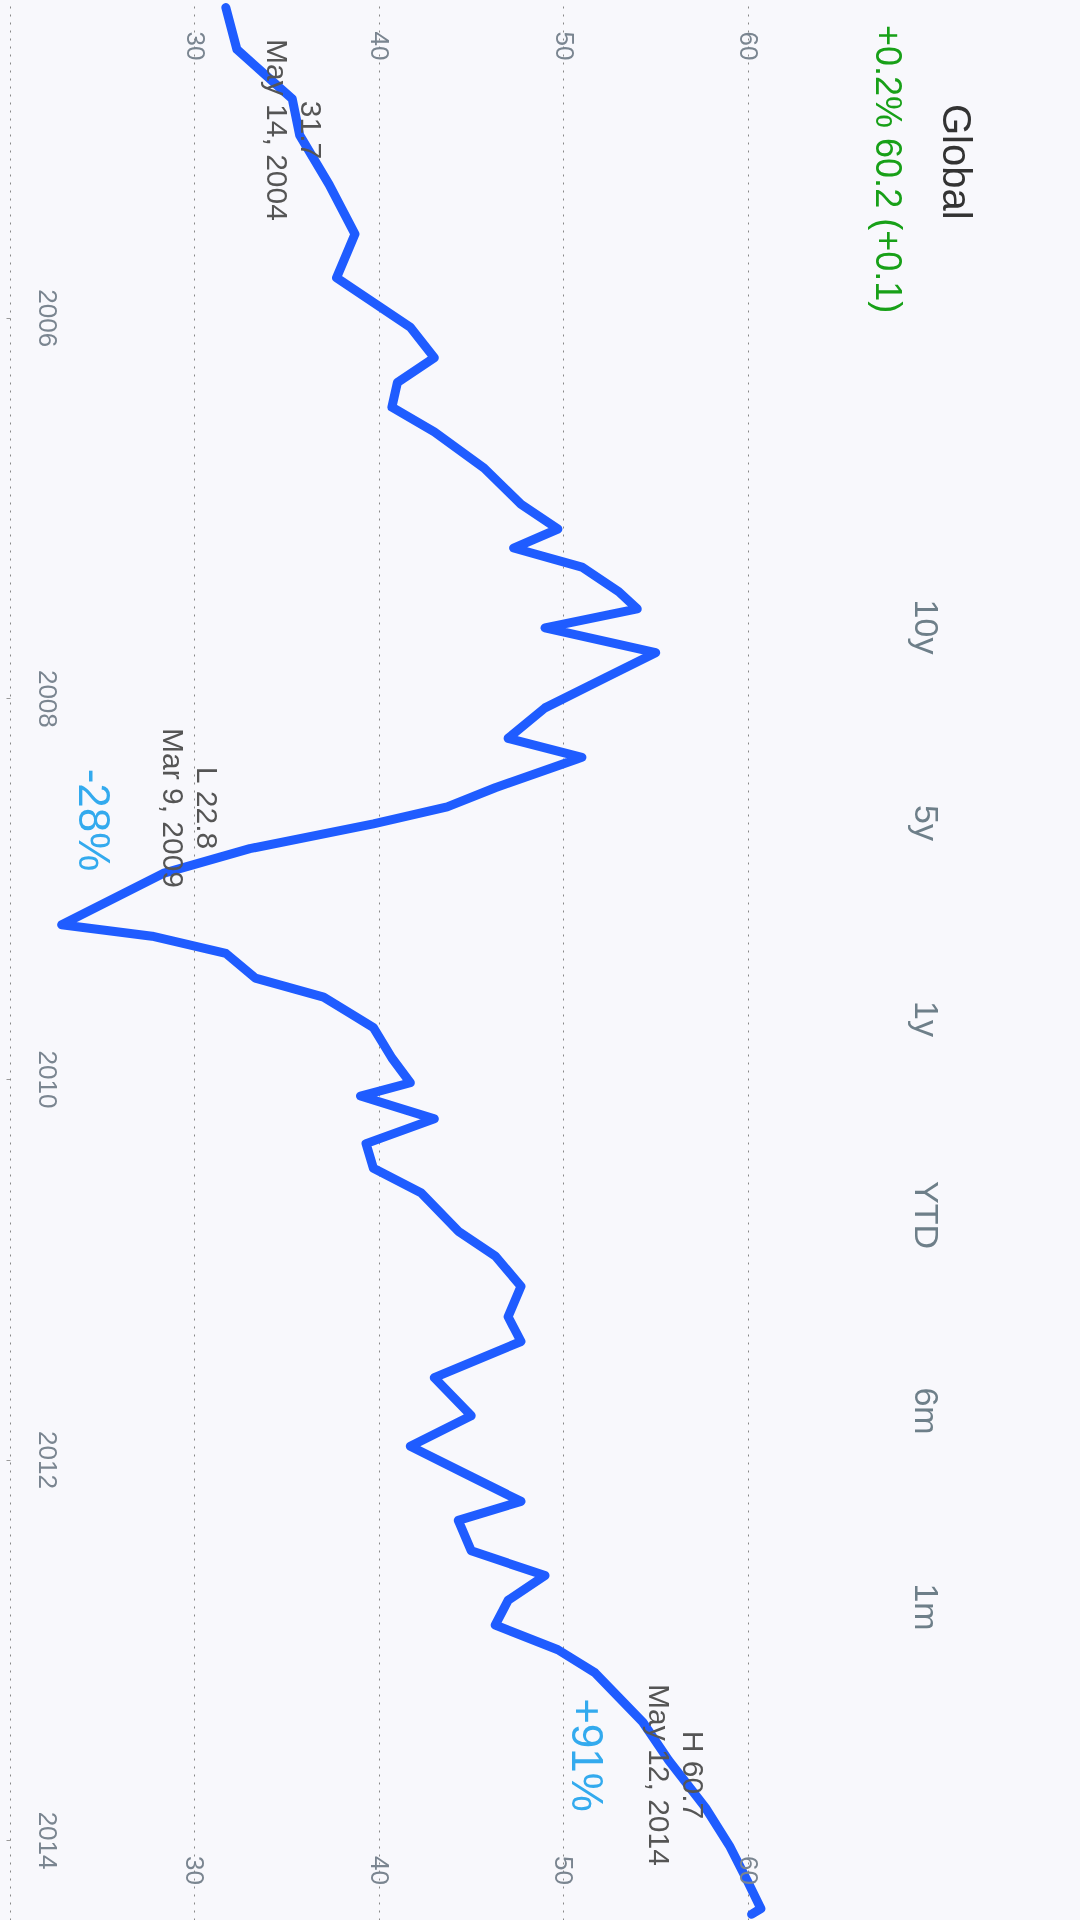 The width and height of the screenshot is (1080, 1920). What do you see at coordinates (564, 1870) in the screenshot?
I see `x2-tick-label: 50` at bounding box center [564, 1870].